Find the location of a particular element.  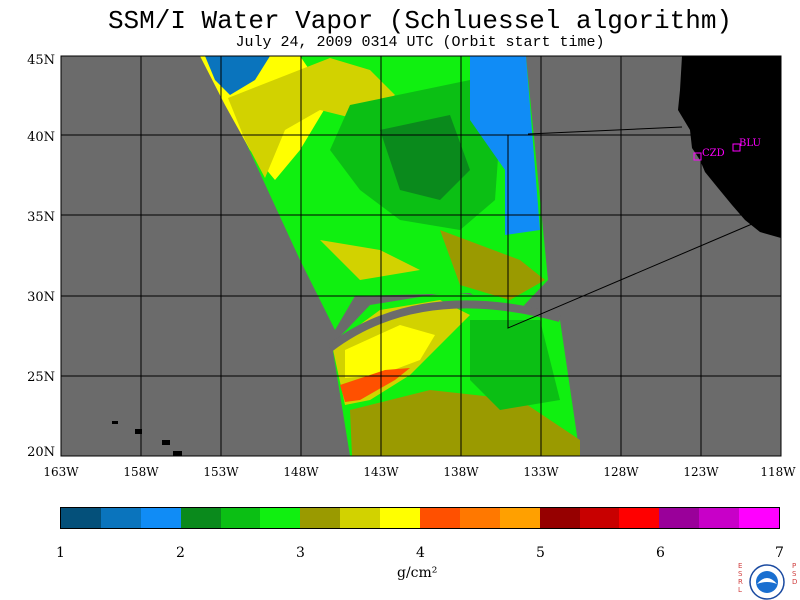

california-land is located at coordinates (729, 147).